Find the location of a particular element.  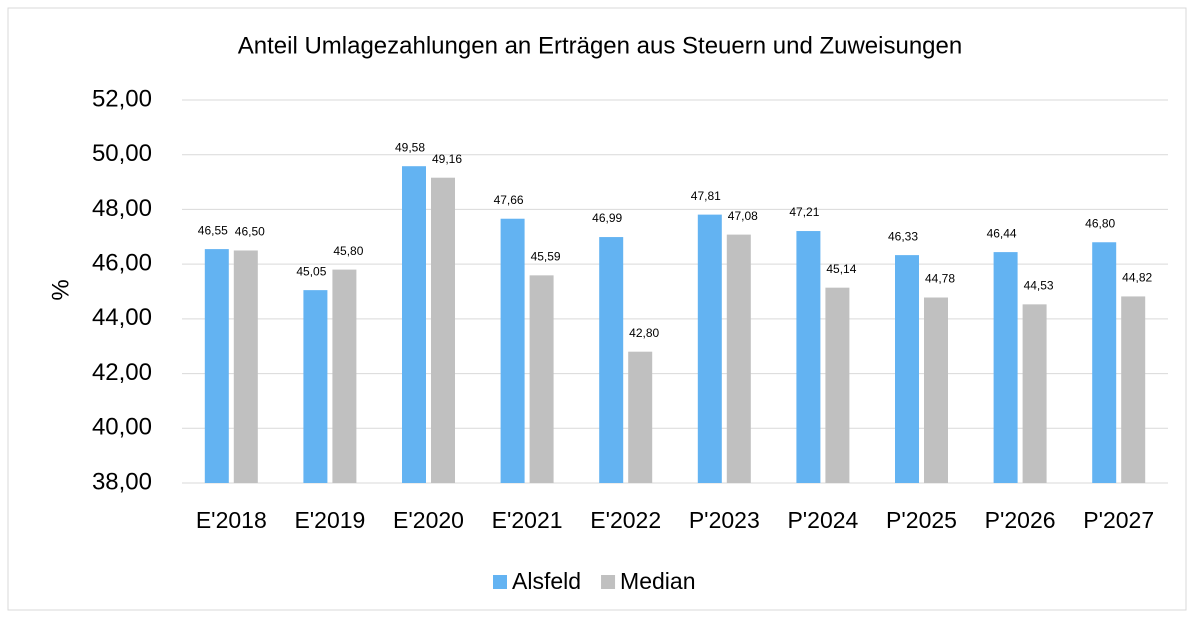

y-tick-label: 48,00 is located at coordinates (122, 208).